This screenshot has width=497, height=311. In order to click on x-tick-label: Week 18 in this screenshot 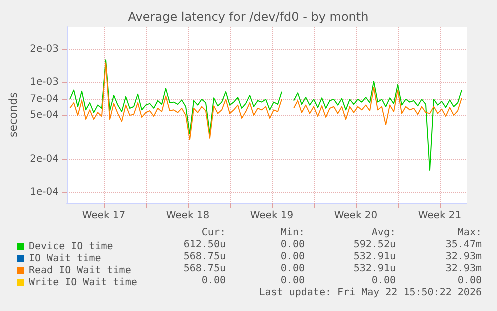, I will do `click(188, 216)`.